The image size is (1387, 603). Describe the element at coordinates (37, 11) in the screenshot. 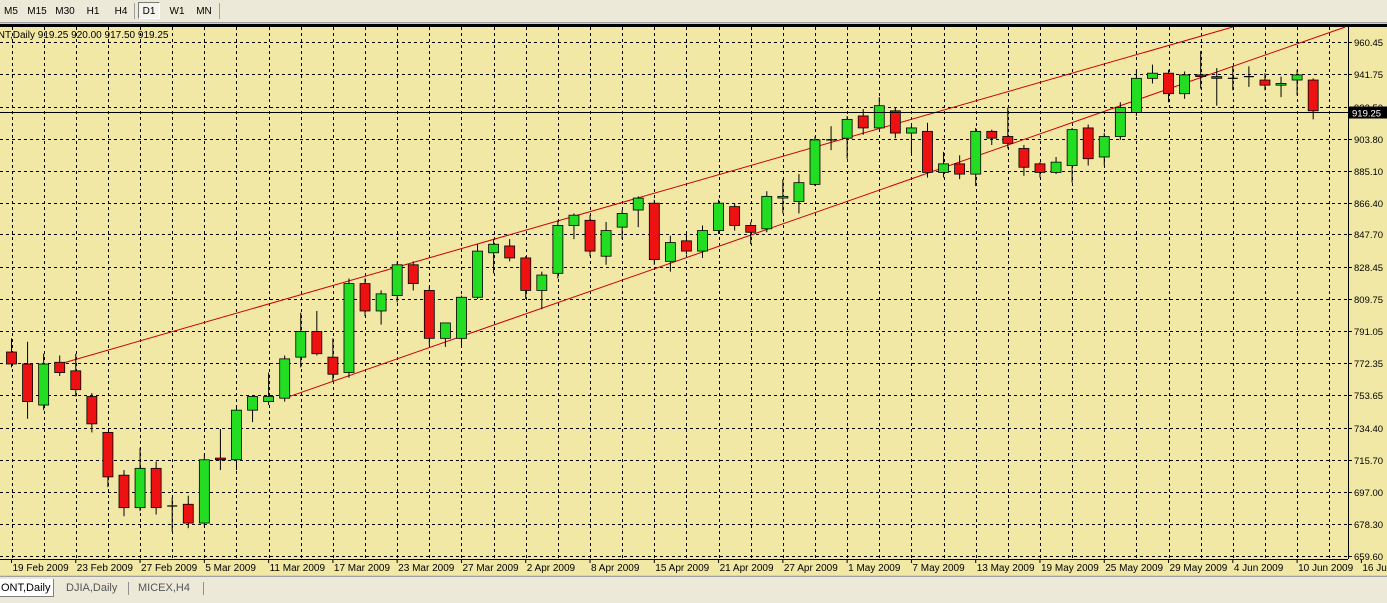

I see `timeframe-m15-button: M15` at that location.